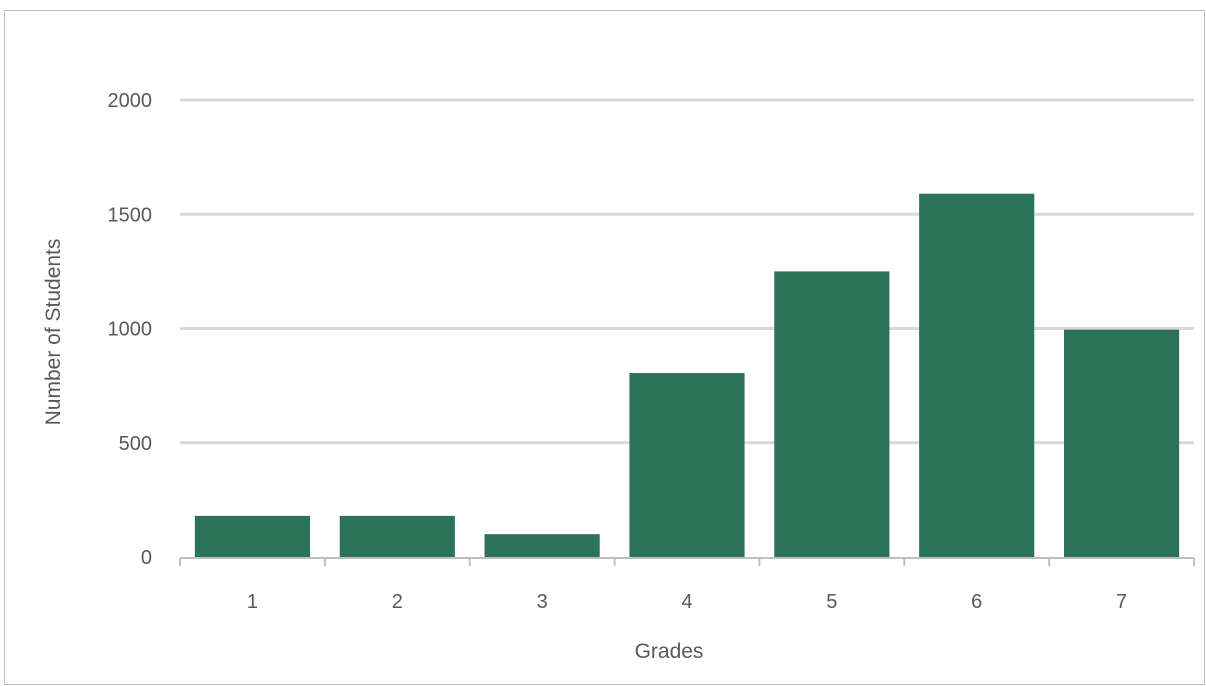 This screenshot has height=686, width=1206. What do you see at coordinates (831, 602) in the screenshot?
I see `x-tick-label: 5` at bounding box center [831, 602].